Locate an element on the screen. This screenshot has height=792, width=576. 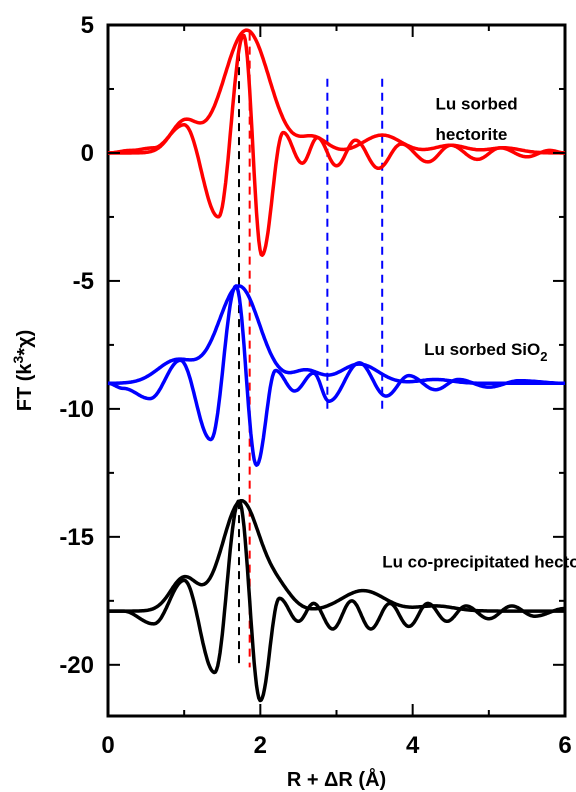
x-axis-label: R + ΔR (Å) is located at coordinates (336, 779).